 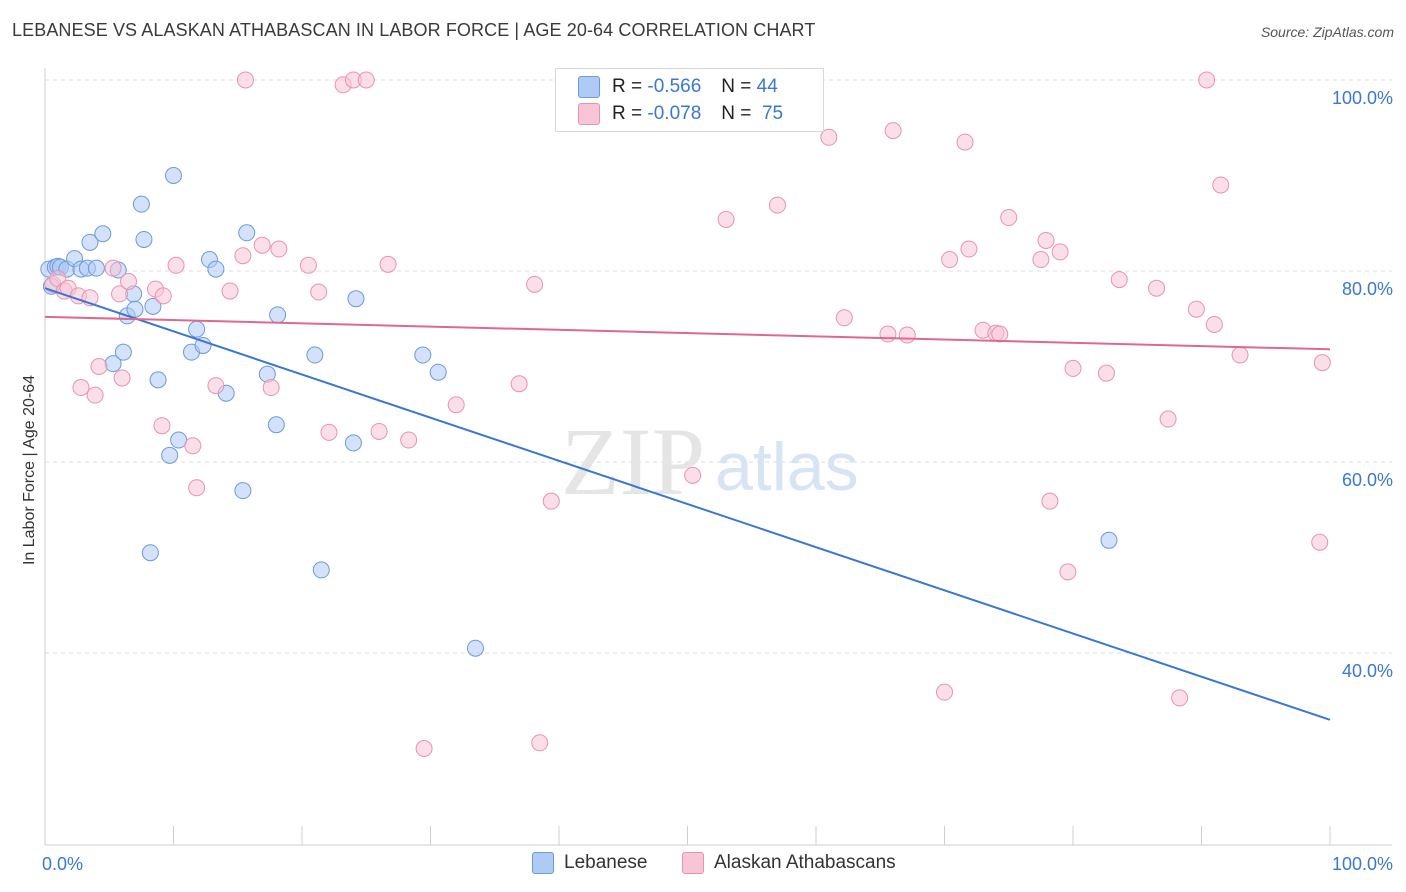 What do you see at coordinates (1362, 864) in the screenshot?
I see `x-tick-label: 100.0%` at bounding box center [1362, 864].